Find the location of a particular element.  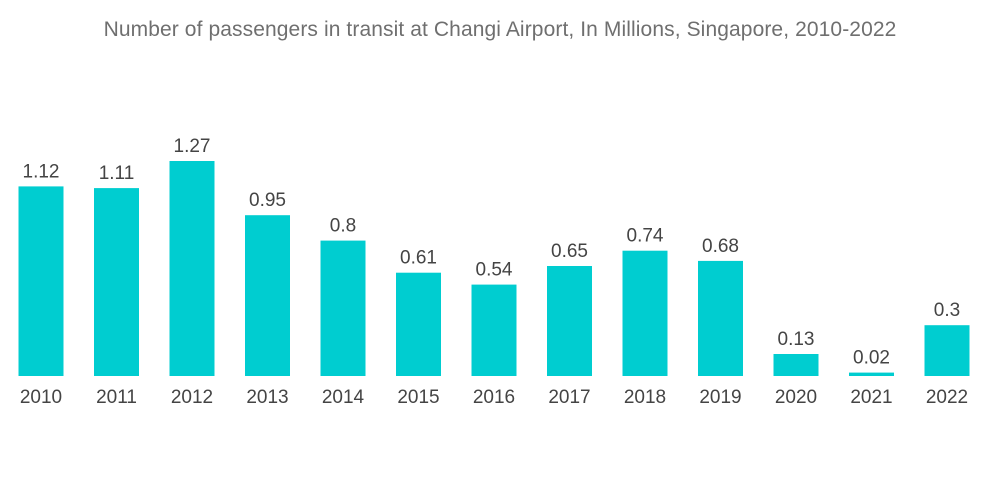

value-label-2018: 0.74 is located at coordinates (645, 236).